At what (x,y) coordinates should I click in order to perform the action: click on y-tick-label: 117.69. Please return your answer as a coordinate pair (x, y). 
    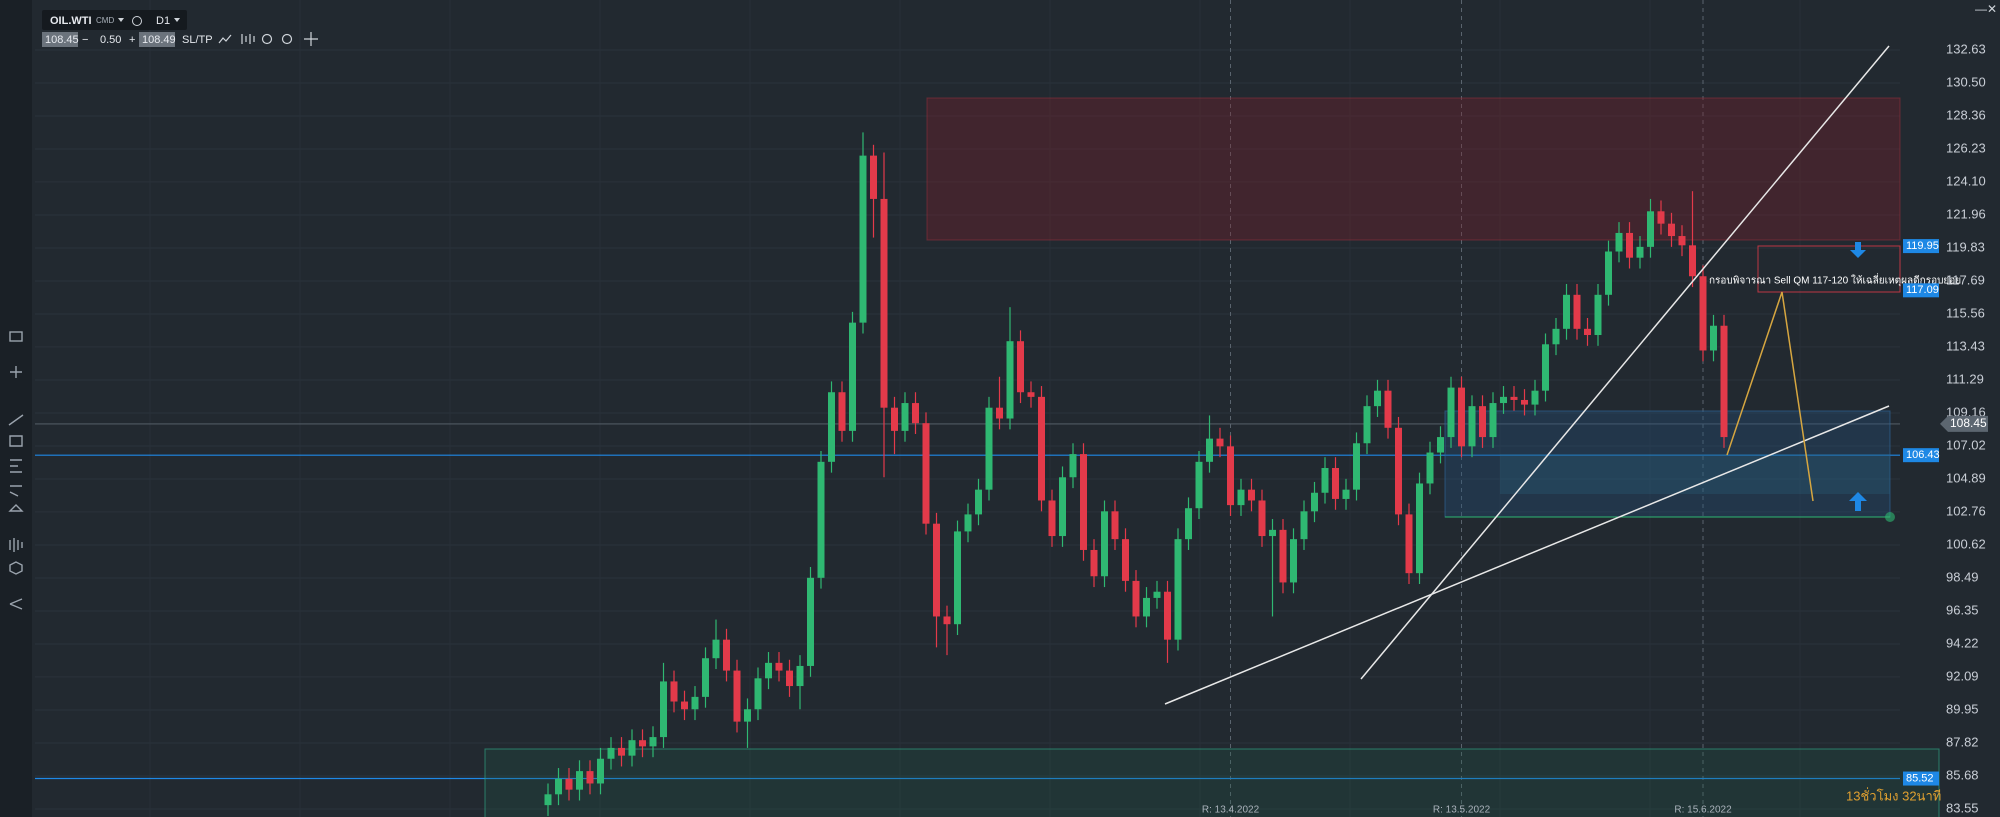
    Looking at the image, I should click on (1965, 279).